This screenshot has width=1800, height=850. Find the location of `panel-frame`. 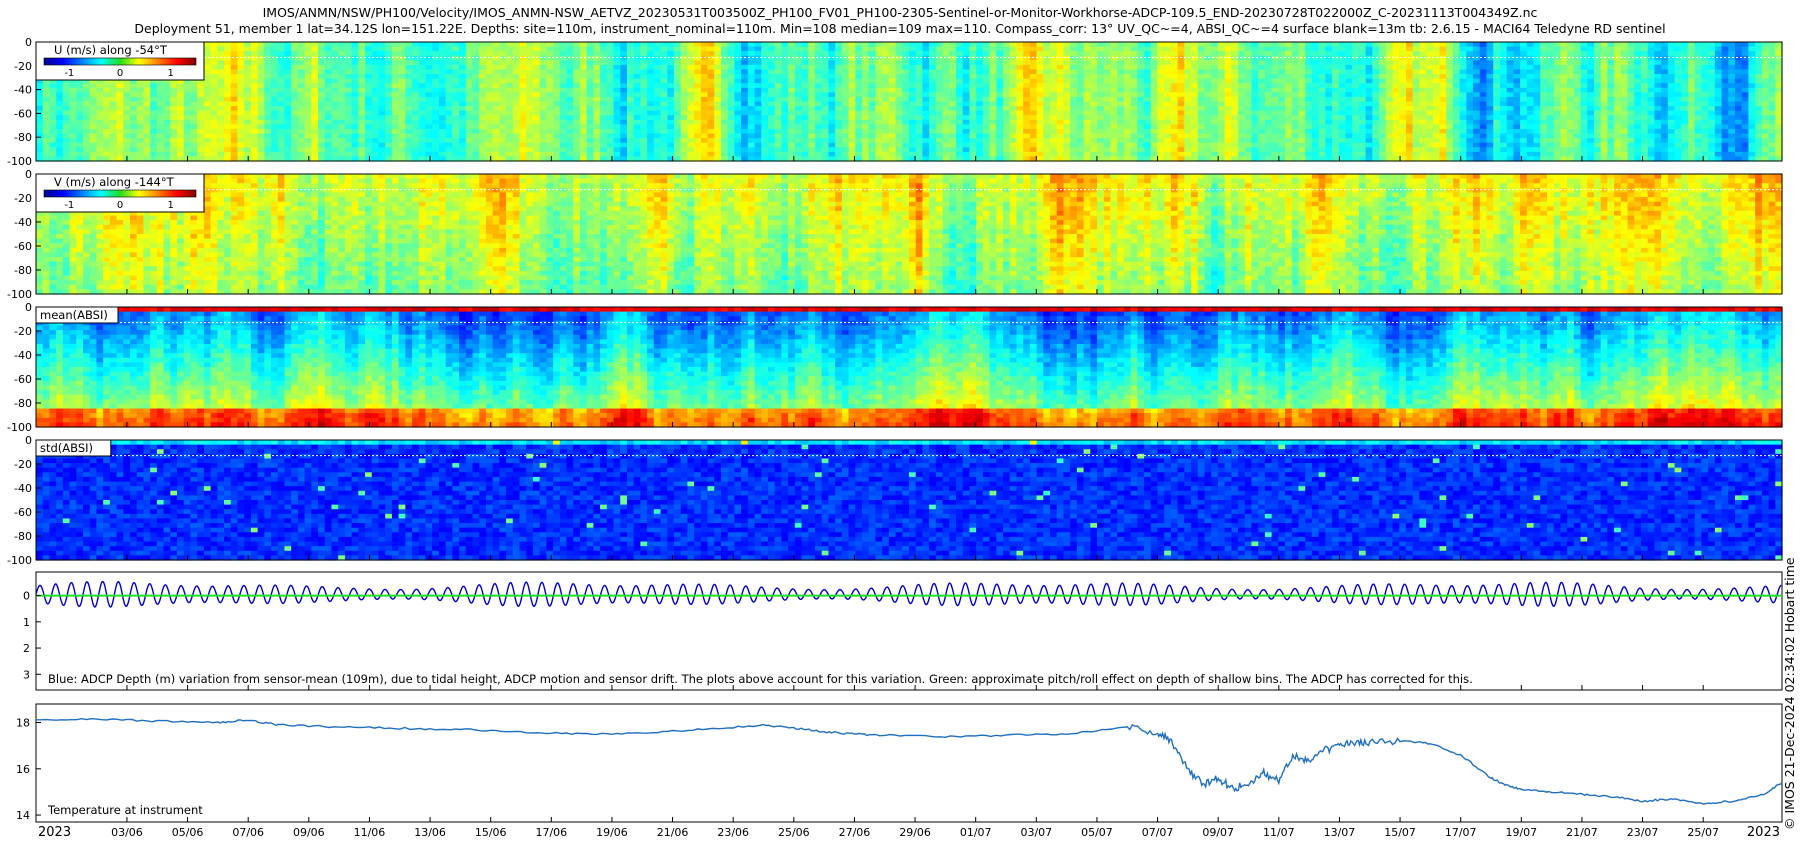

panel-frame is located at coordinates (909, 763).